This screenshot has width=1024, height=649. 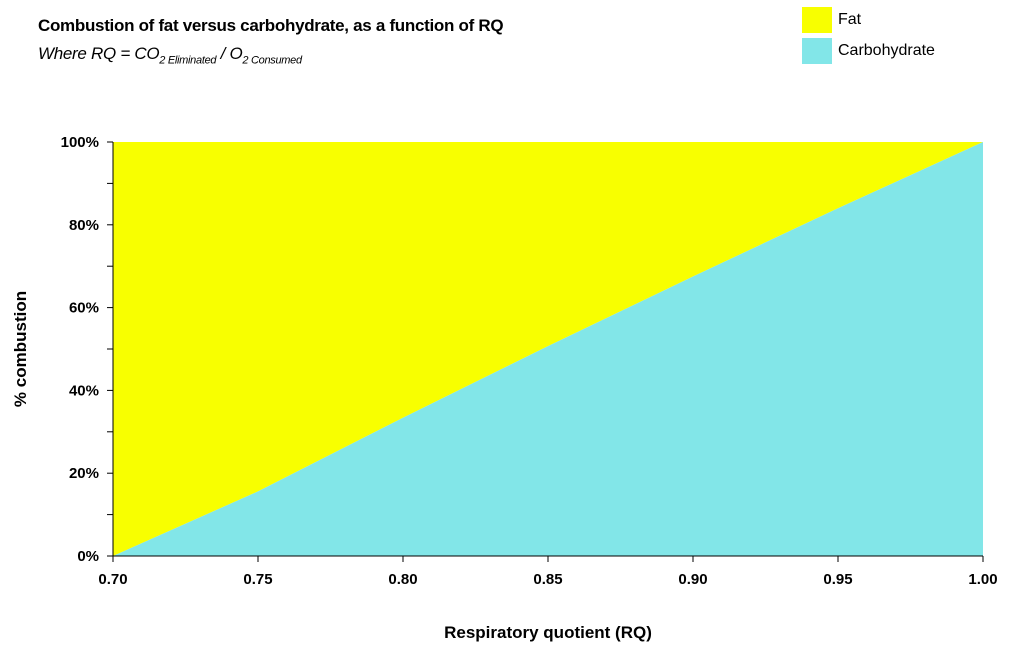 I want to click on y-tick-label: 100%, so click(x=80, y=142).